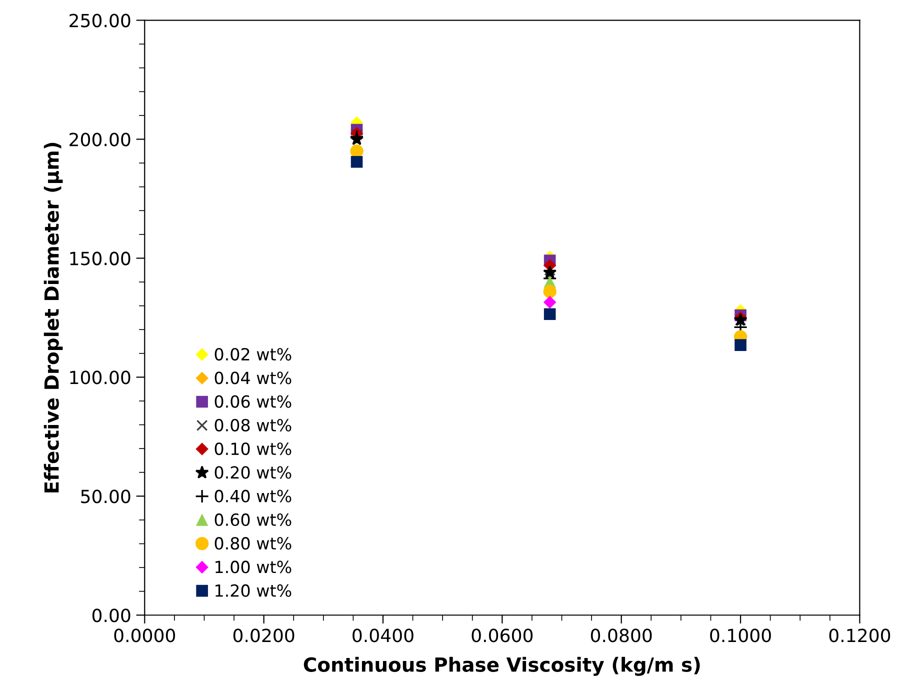 The image size is (904, 699). Describe the element at coordinates (253, 378) in the screenshot. I see `legend-label: 0.04 wt%` at that location.